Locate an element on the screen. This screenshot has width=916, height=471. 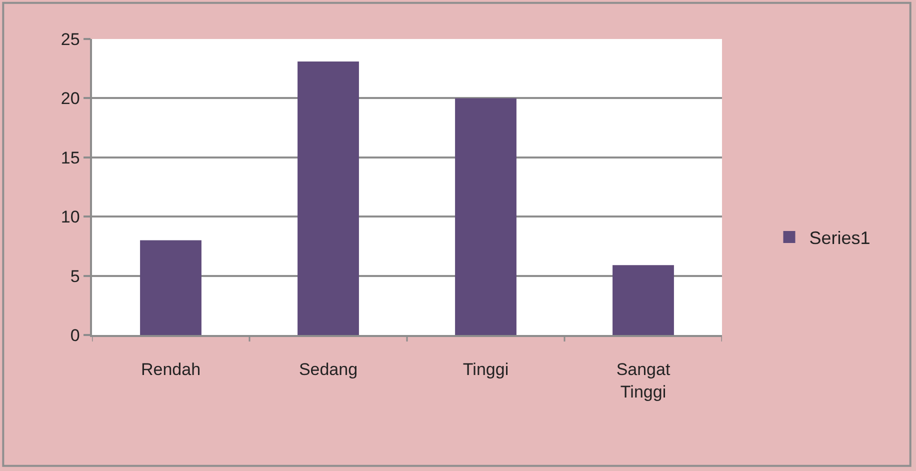
legend-label: Series1 is located at coordinates (839, 238).